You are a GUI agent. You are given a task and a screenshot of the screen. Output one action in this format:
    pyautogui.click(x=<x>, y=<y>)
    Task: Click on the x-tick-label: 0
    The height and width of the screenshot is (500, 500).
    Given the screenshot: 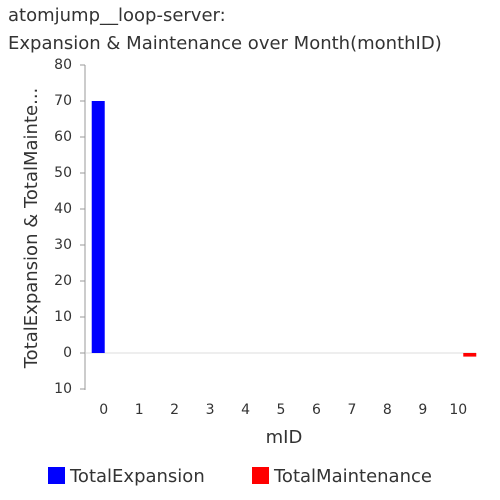 What is the action you would take?
    pyautogui.click(x=103, y=410)
    